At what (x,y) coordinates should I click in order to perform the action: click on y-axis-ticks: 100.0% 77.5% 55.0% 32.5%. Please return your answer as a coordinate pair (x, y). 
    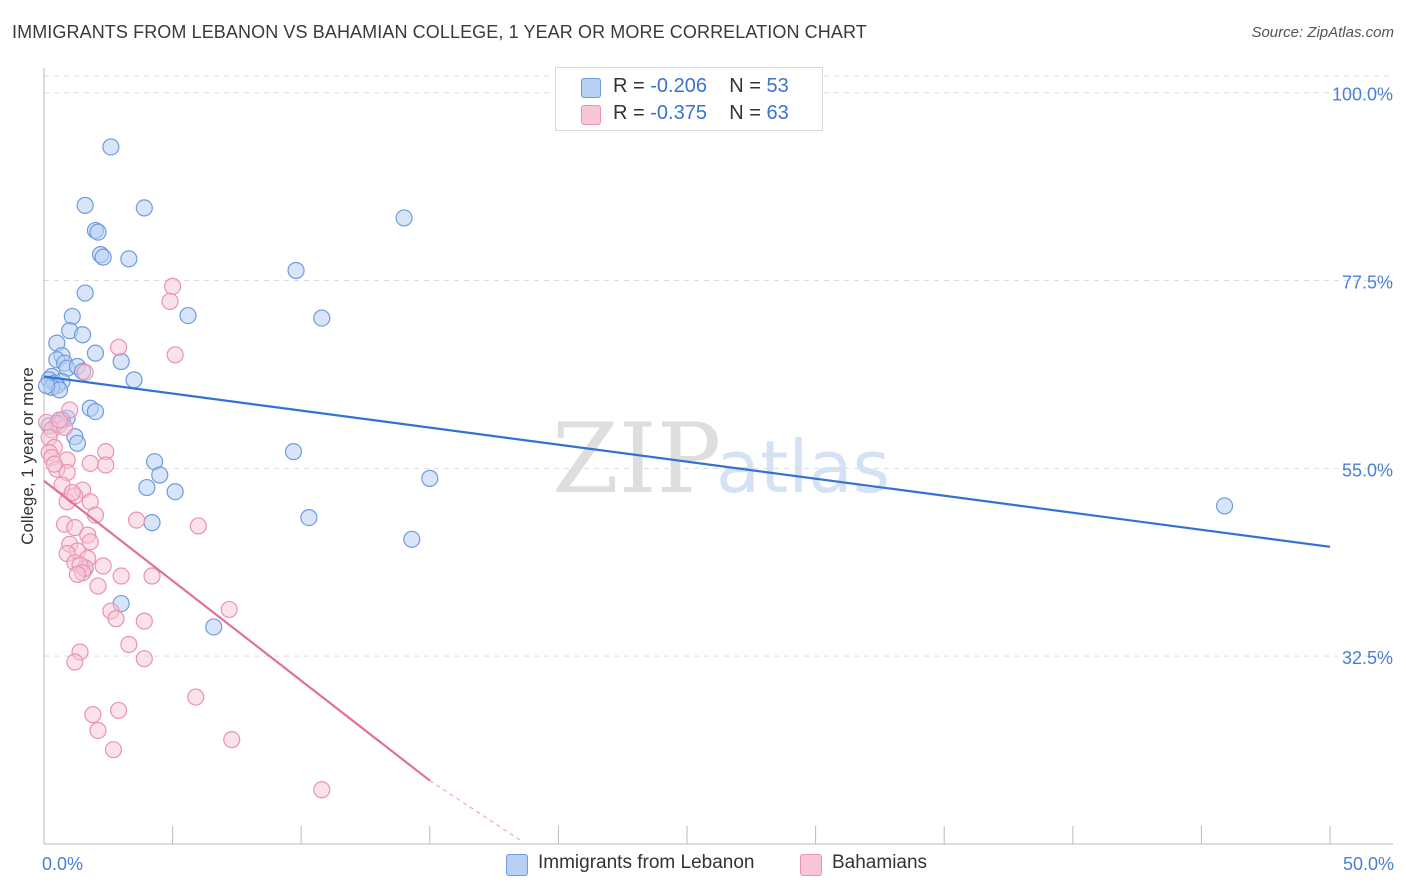
    Looking at the image, I should click on (1362, 376).